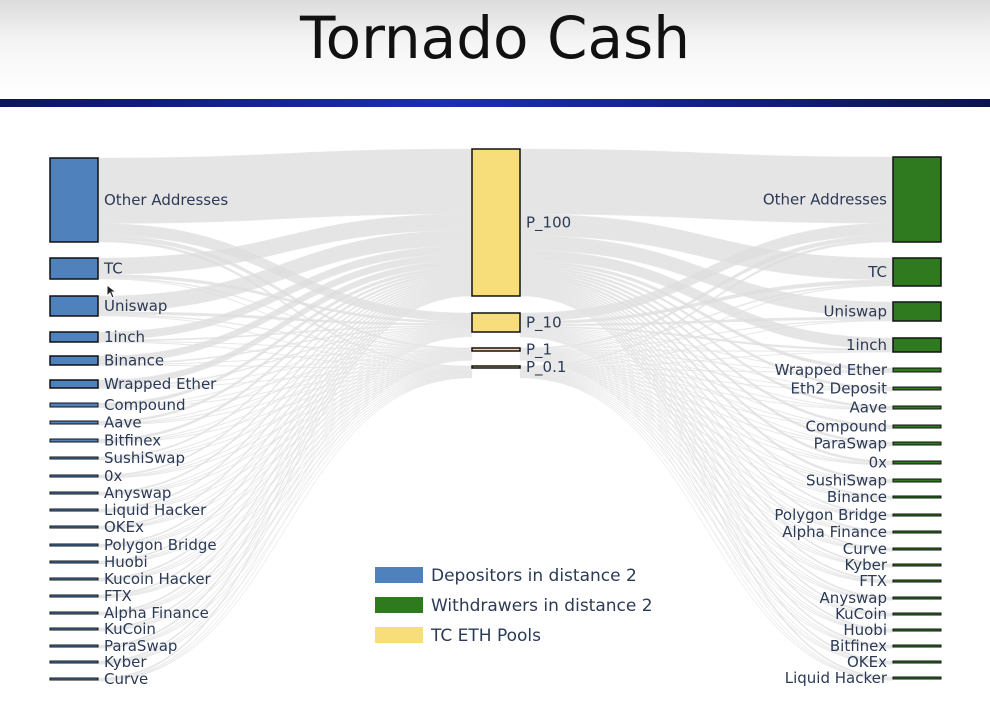  Describe the element at coordinates (130, 629) in the screenshot. I see `depositor-label-kucoin: KuCoin` at that location.